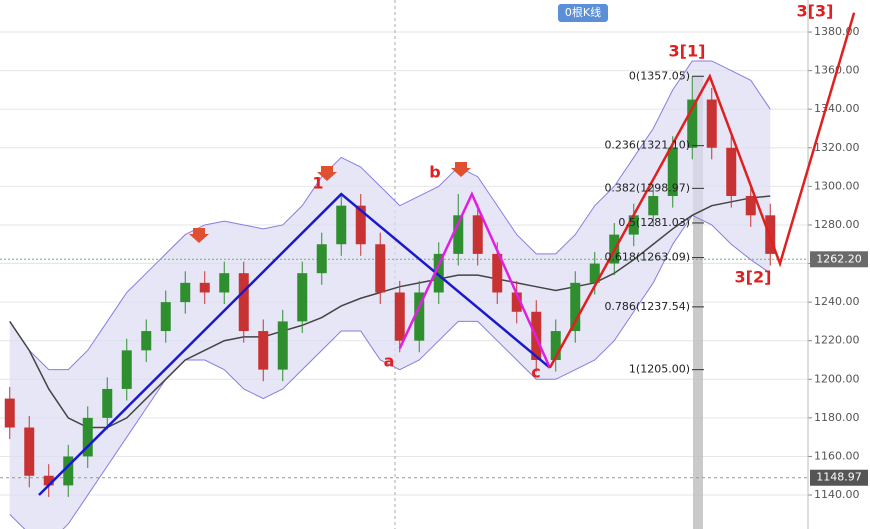 This screenshot has height=529, width=870. What do you see at coordinates (647, 145) in the screenshot?
I see `fib-label: 0.236(1321.10)` at bounding box center [647, 145].